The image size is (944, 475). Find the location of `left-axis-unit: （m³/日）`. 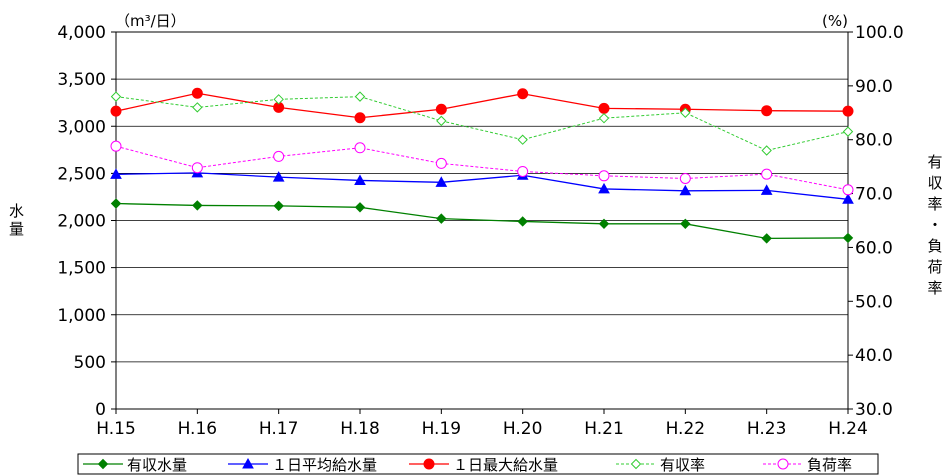

left-axis-unit: （m³/日） is located at coordinates (150, 21).